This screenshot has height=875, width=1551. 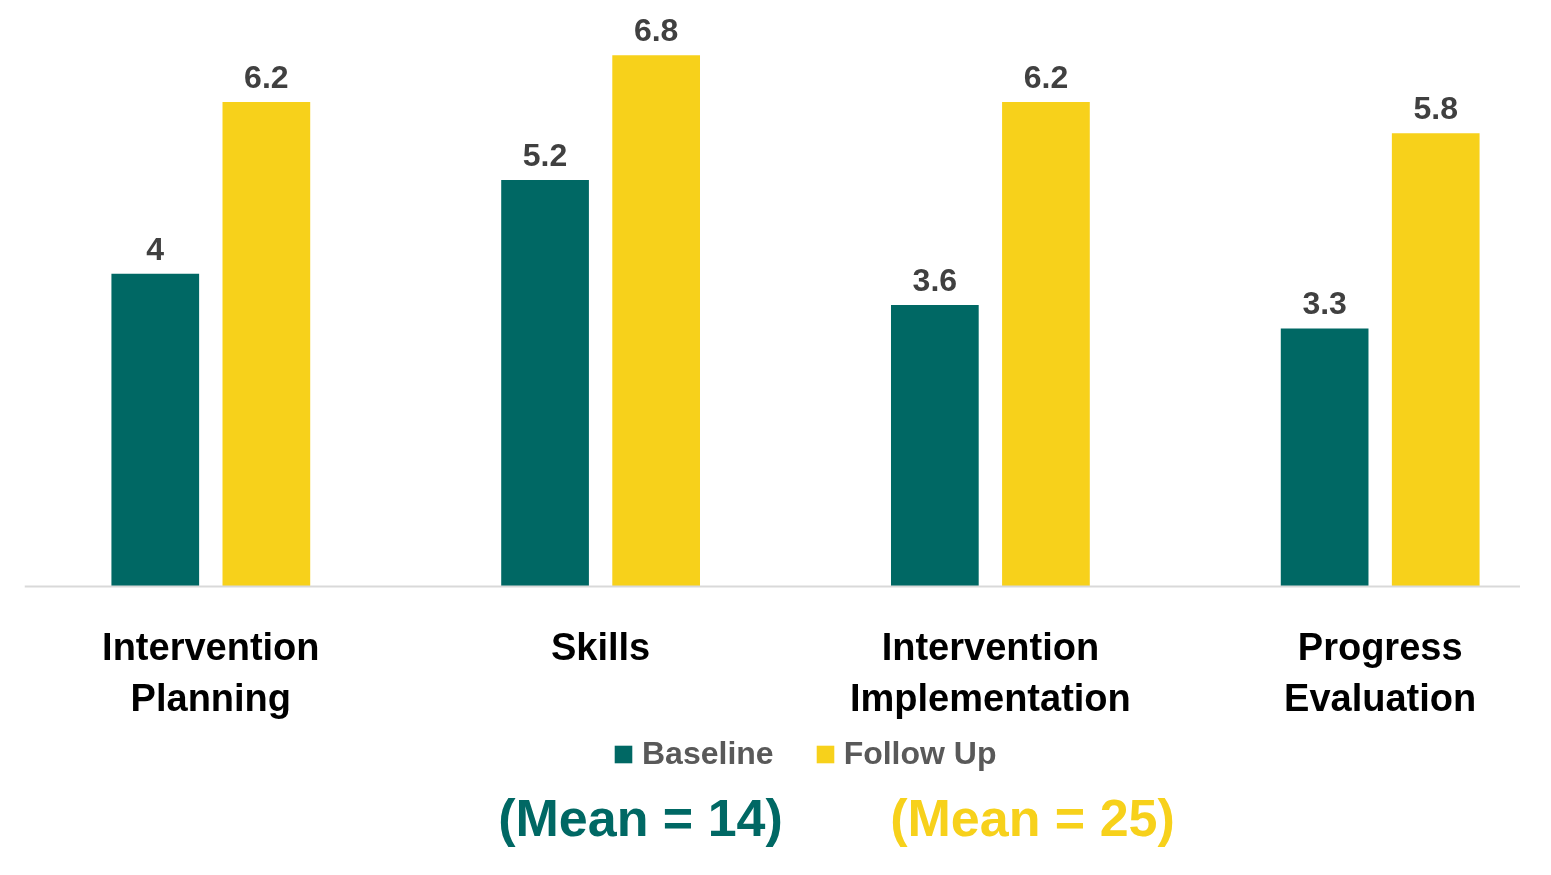 What do you see at coordinates (935, 280) in the screenshot?
I see `data-label: 3.6` at bounding box center [935, 280].